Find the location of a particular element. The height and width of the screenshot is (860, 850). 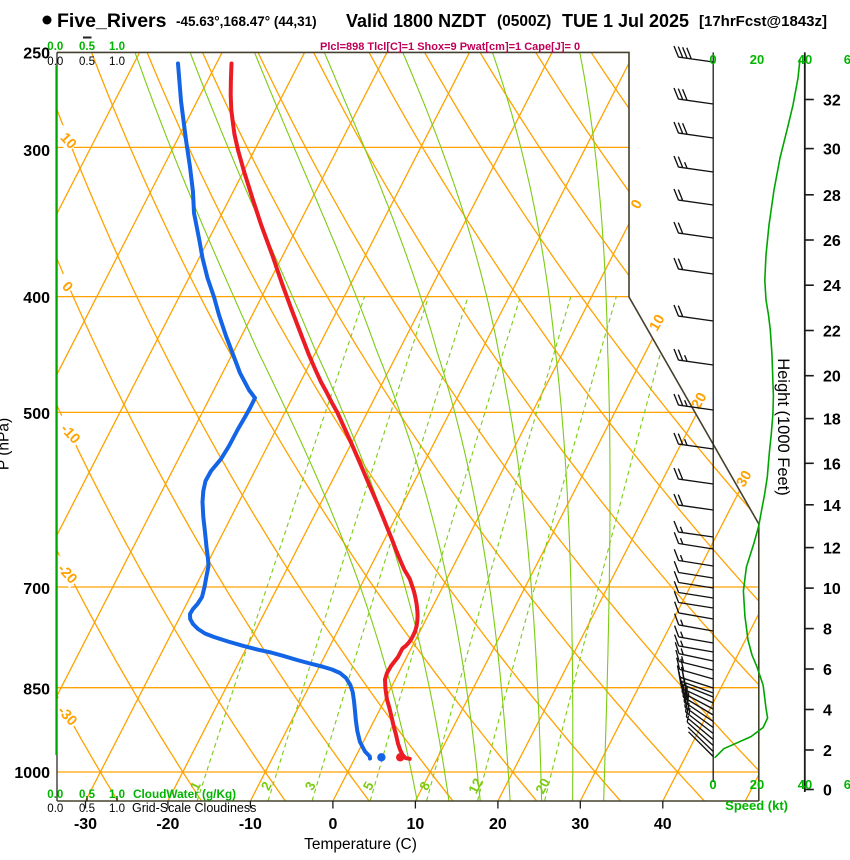

svg-text: (0500Z) is located at coordinates (524, 21).